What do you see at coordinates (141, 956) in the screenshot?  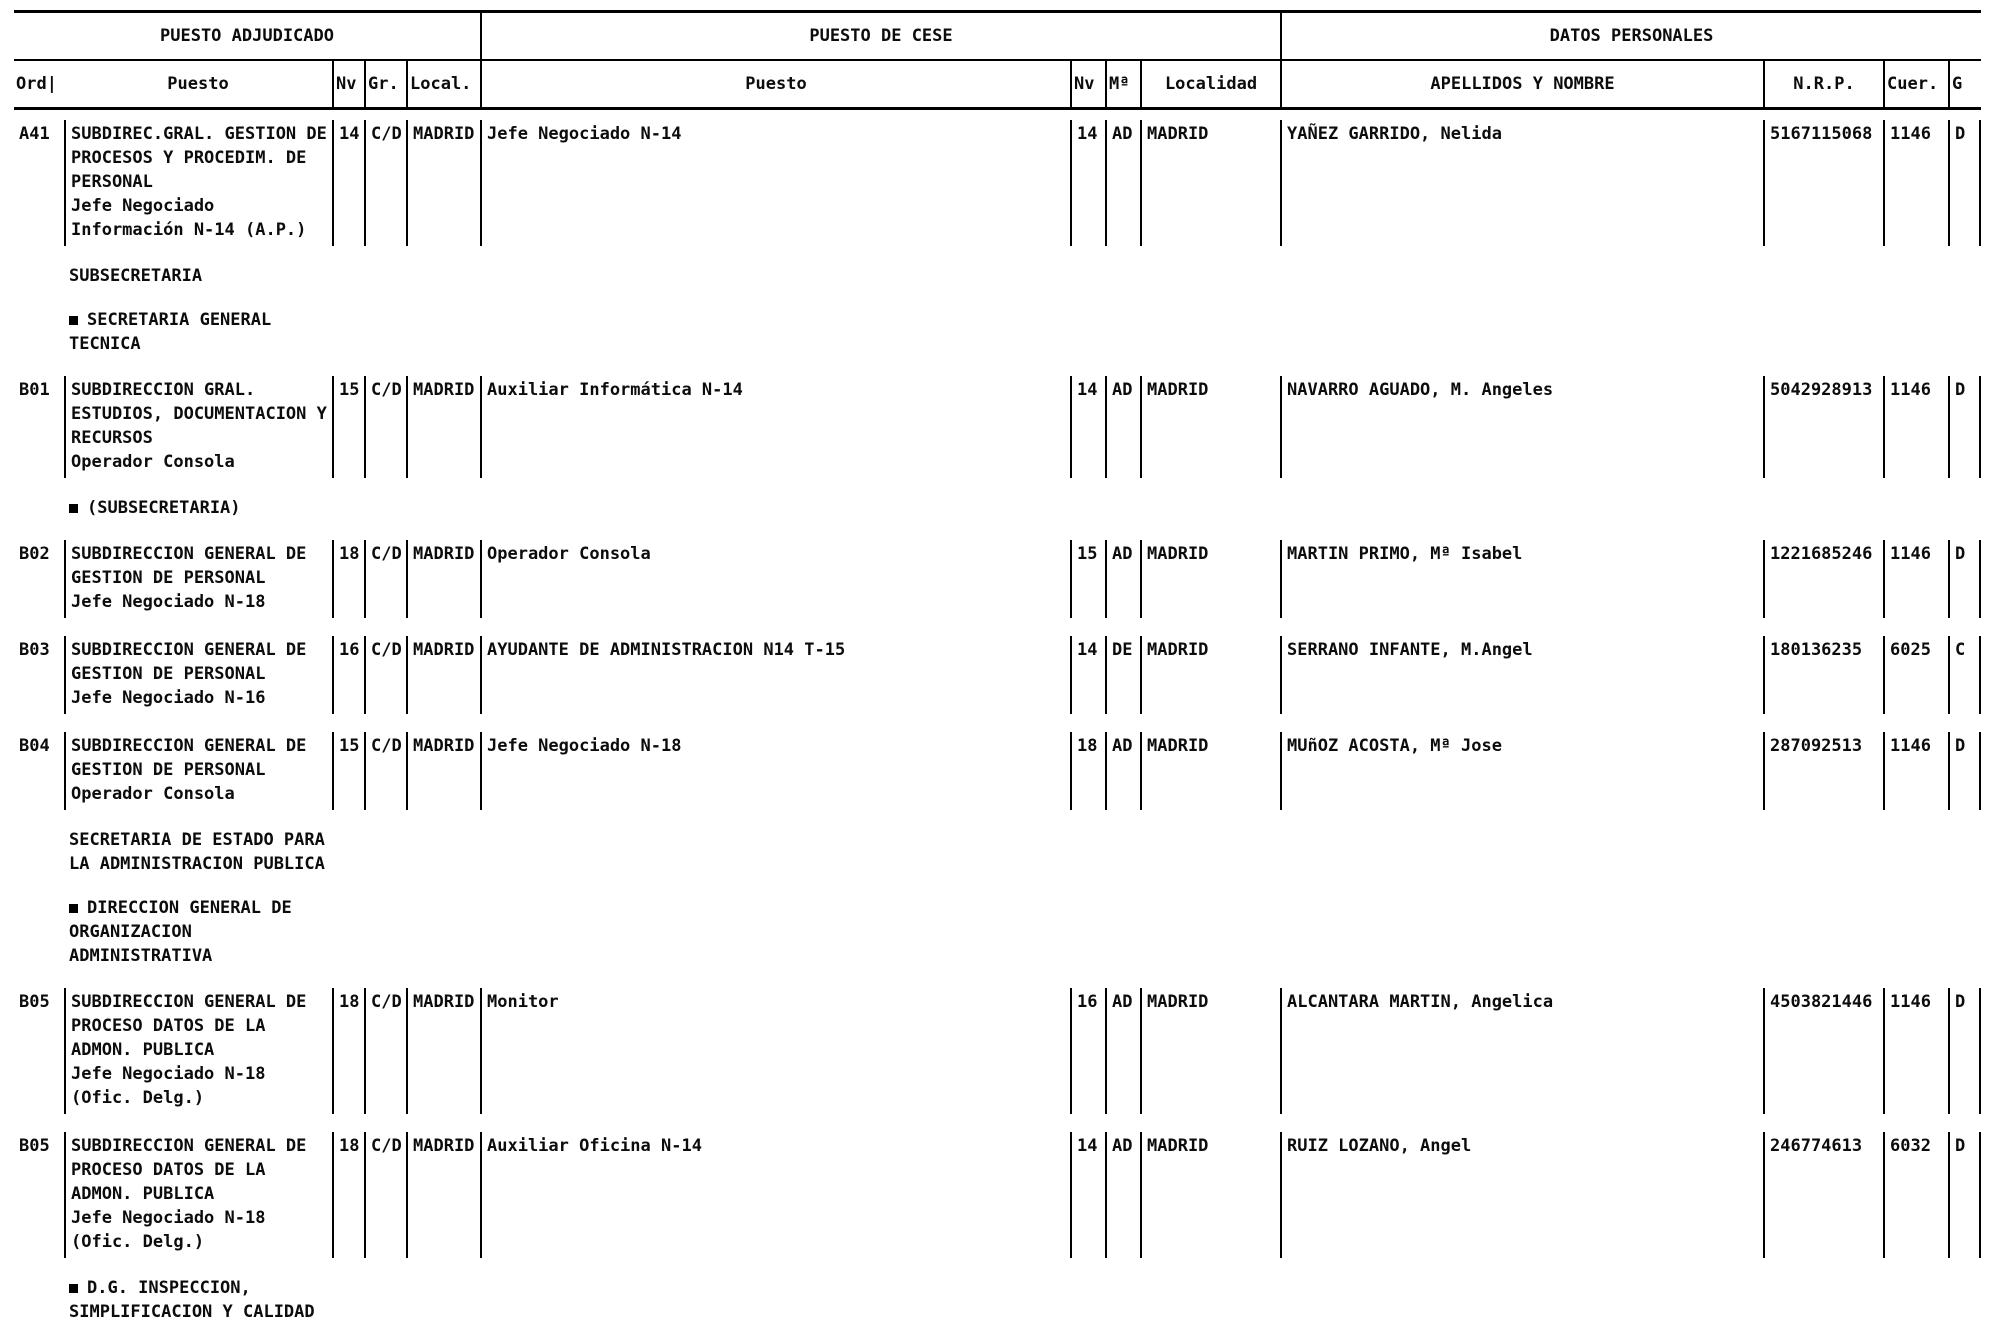 I see `text-line: ADMINISTRATIVA` at bounding box center [141, 956].